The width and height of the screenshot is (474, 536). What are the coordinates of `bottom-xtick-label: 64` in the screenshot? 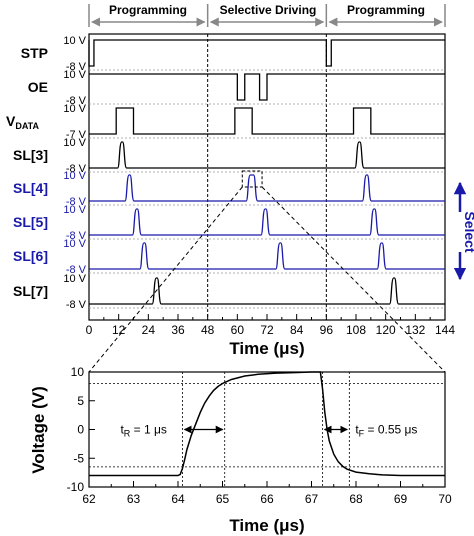 It's located at (178, 499).